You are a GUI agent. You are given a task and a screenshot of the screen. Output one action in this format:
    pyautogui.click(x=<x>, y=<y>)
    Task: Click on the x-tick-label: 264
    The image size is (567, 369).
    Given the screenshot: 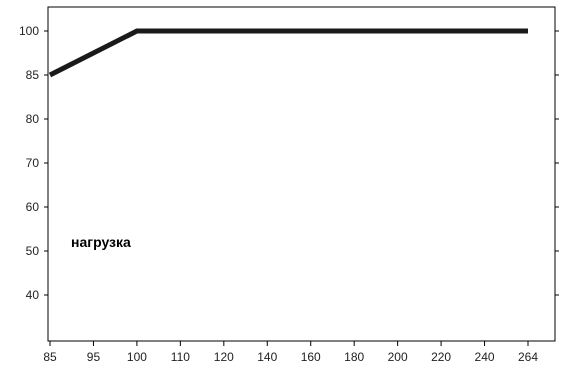 What is the action you would take?
    pyautogui.click(x=528, y=357)
    